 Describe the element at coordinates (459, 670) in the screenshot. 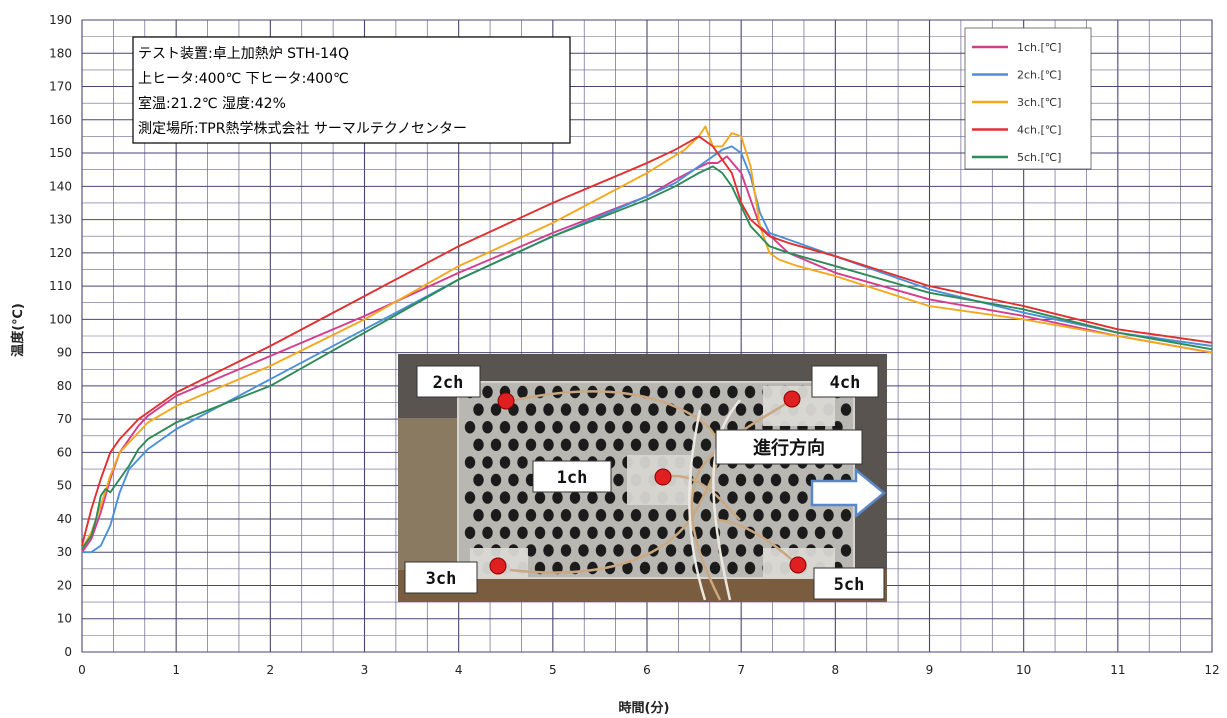

I see `x-tick-label: 4` at that location.